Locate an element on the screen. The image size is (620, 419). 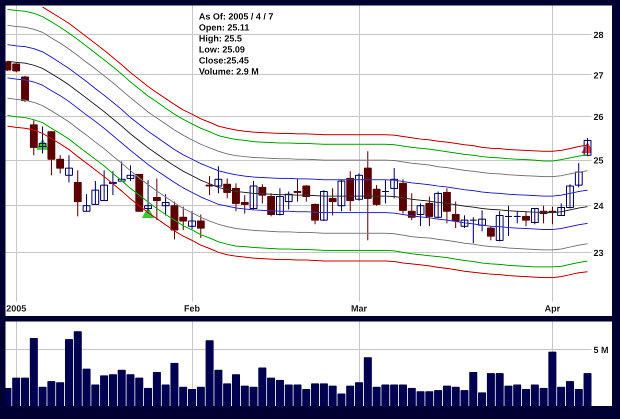
y-tick-label: 23 is located at coordinates (599, 253).